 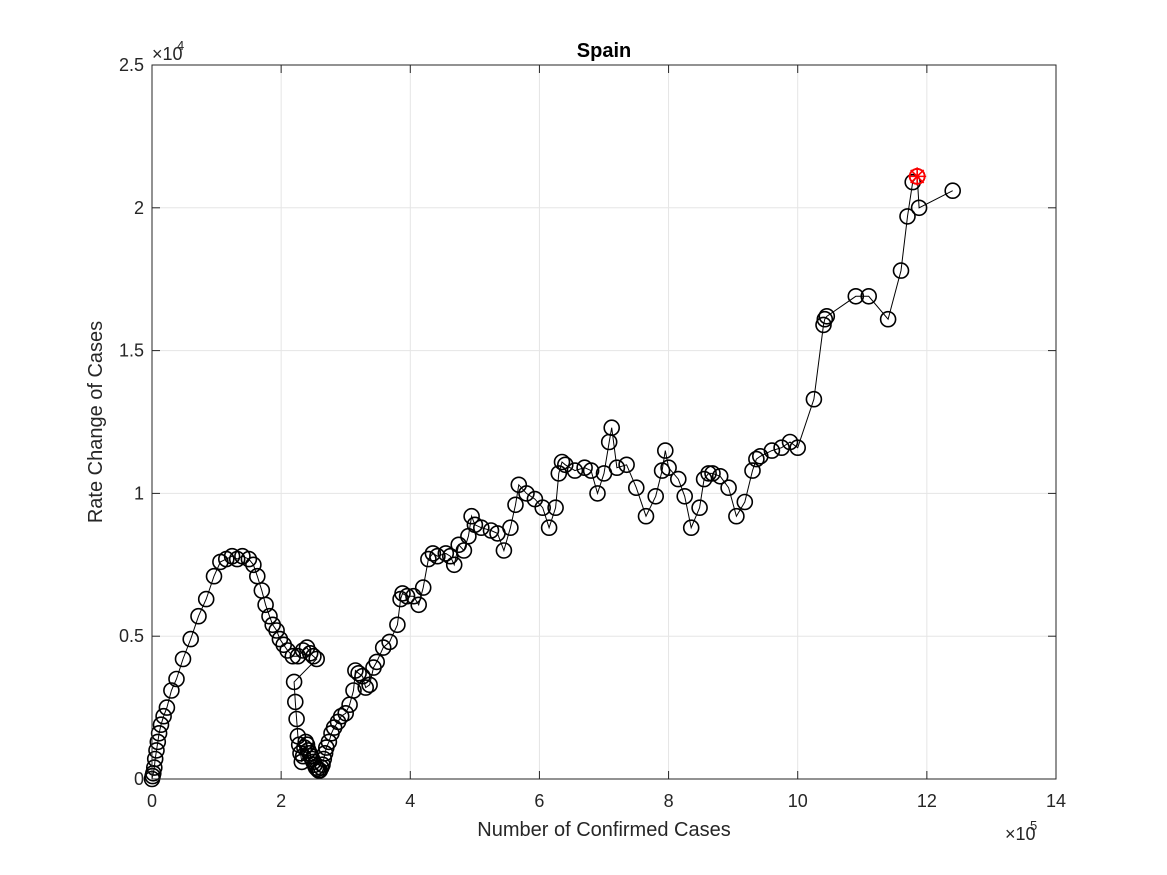 What do you see at coordinates (281, 801) in the screenshot?
I see `x-tick-label: 2` at bounding box center [281, 801].